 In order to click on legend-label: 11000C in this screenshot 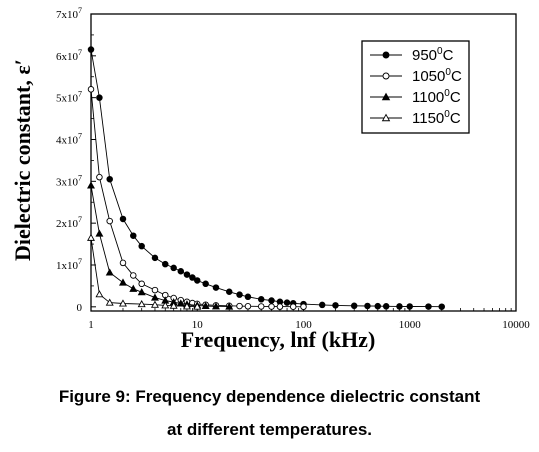, I will do `click(436, 97)`.